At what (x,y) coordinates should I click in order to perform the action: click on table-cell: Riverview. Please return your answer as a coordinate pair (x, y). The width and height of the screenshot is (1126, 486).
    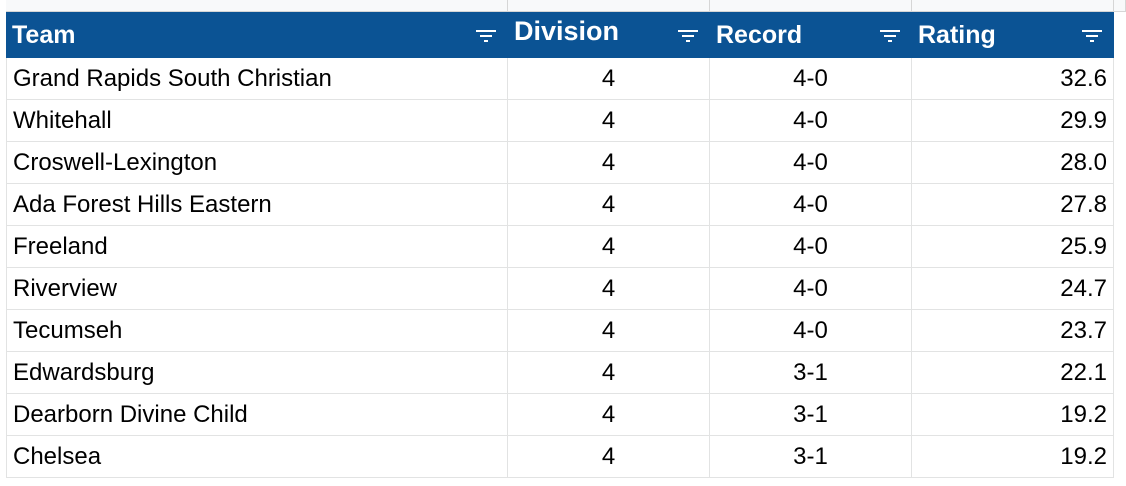
    Looking at the image, I should click on (257, 289).